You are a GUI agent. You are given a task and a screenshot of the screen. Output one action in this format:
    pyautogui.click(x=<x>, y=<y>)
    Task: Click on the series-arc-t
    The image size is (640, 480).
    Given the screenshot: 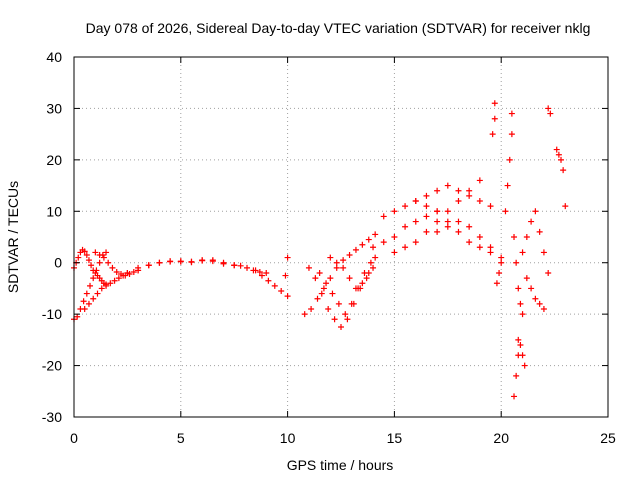 What is the action you would take?
    pyautogui.click(x=514, y=214)
    